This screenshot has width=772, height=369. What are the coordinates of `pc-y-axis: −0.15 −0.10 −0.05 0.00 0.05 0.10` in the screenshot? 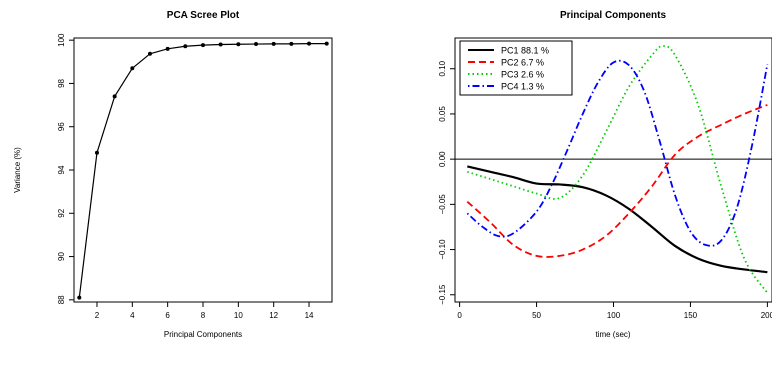 It's located at (446, 182).